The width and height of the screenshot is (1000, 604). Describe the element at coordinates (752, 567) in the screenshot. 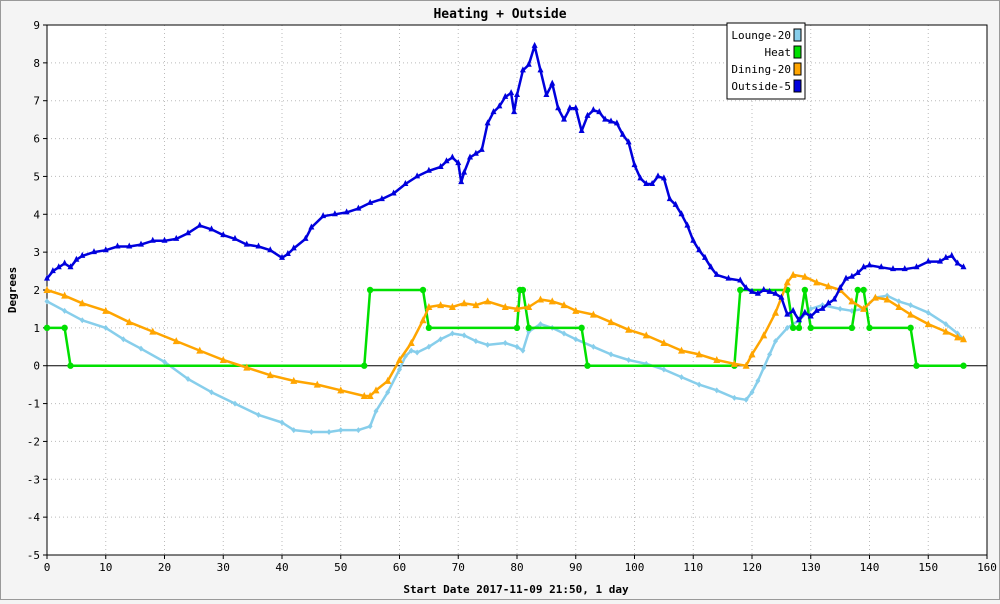

I see `x-tick-label: 120` at that location.